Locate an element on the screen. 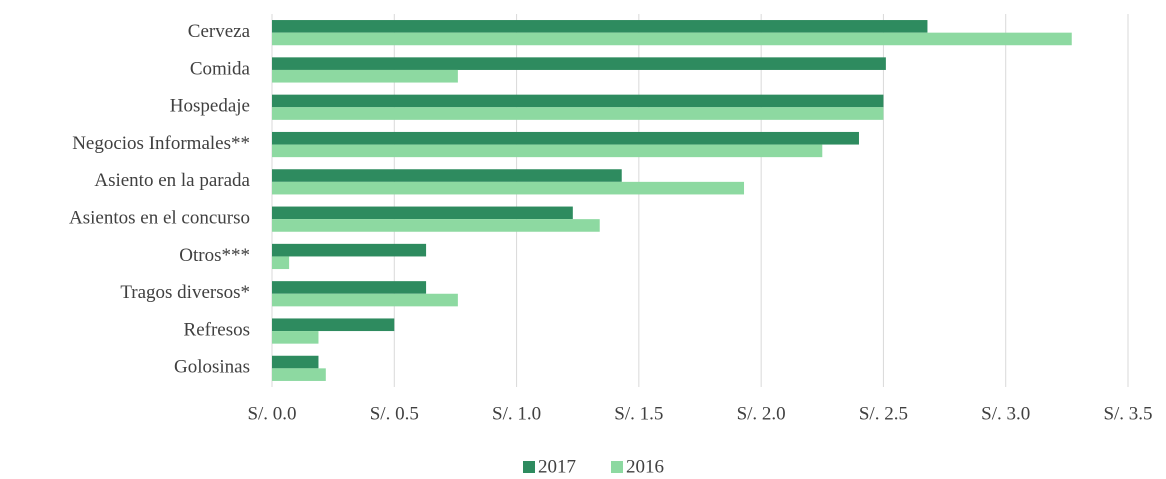 This screenshot has height=479, width=1166. y-tick-label: Tragos diversos* is located at coordinates (185, 292).